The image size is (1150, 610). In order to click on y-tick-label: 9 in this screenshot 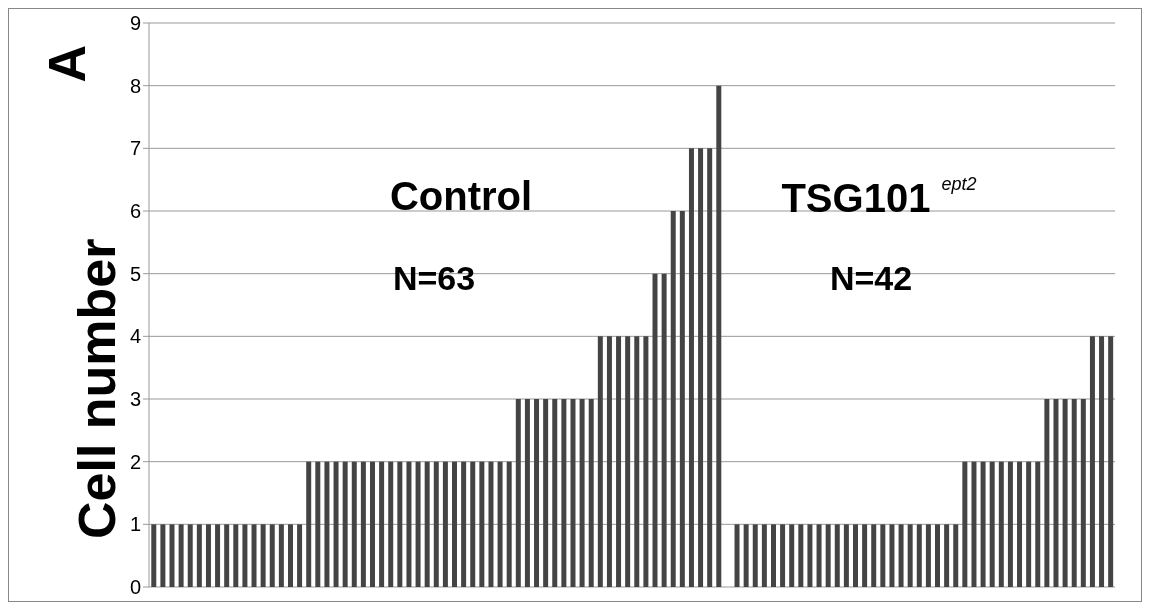, I will do `click(135, 23)`.